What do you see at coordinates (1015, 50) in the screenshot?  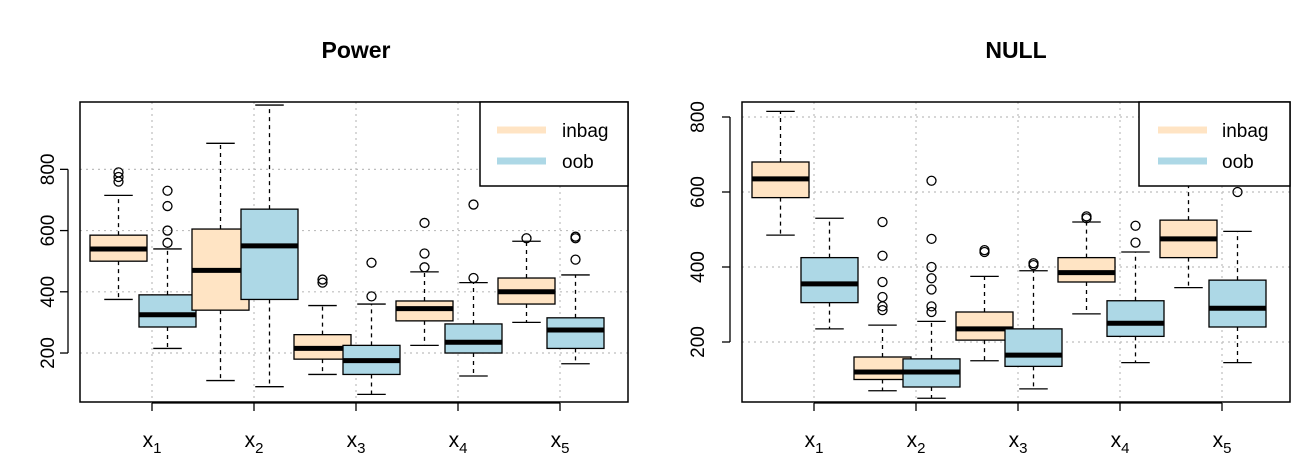 I see `chart-title: NULL` at bounding box center [1015, 50].